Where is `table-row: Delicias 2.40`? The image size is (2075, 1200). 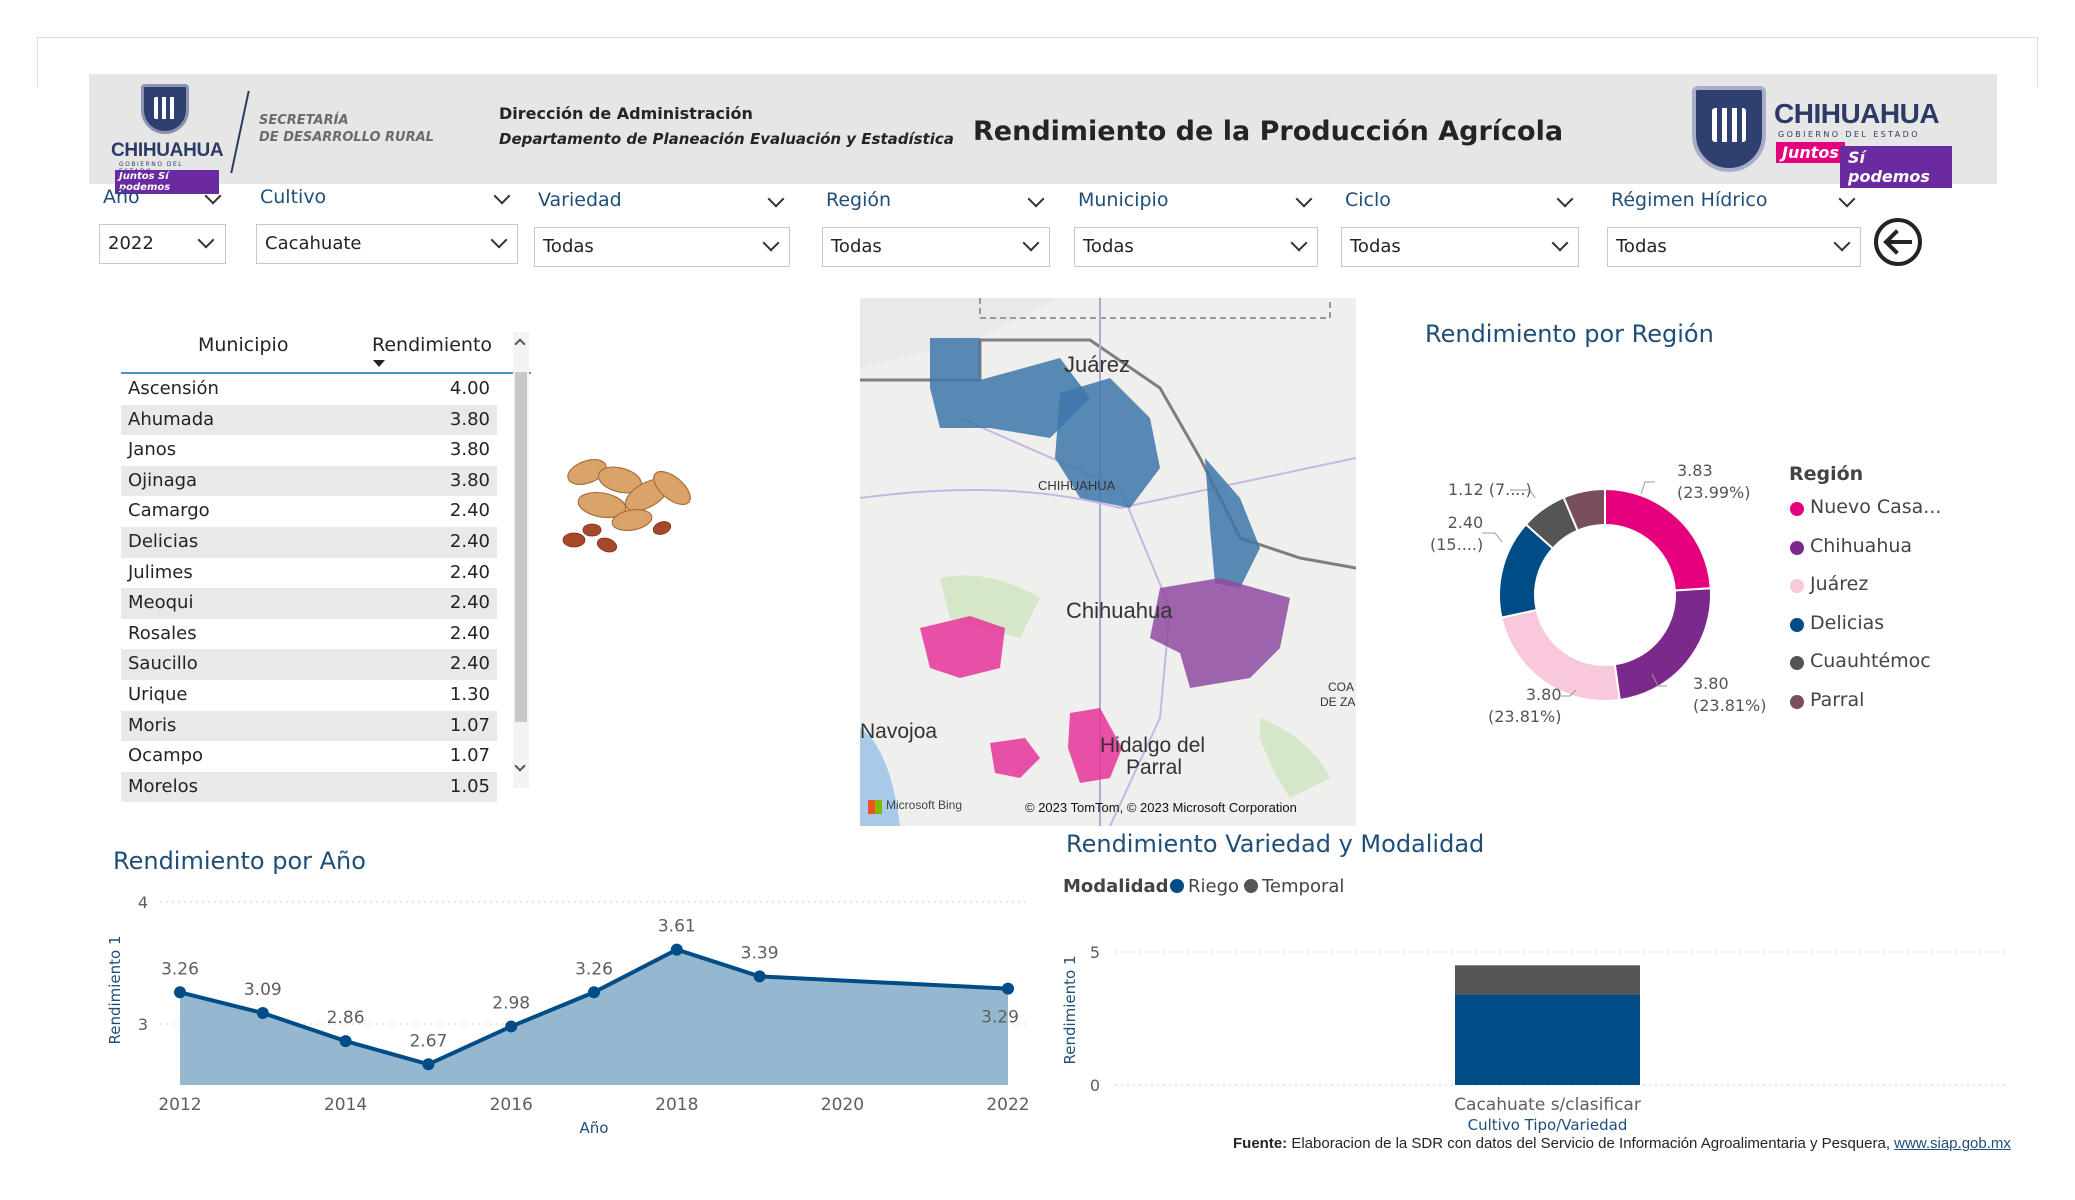
table-row: Delicias 2.40 is located at coordinates (309, 542).